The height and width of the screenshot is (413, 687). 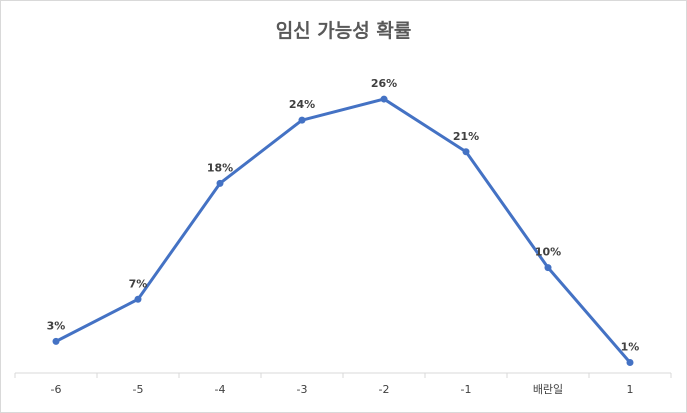 I want to click on data-label: 10%, so click(x=548, y=252).